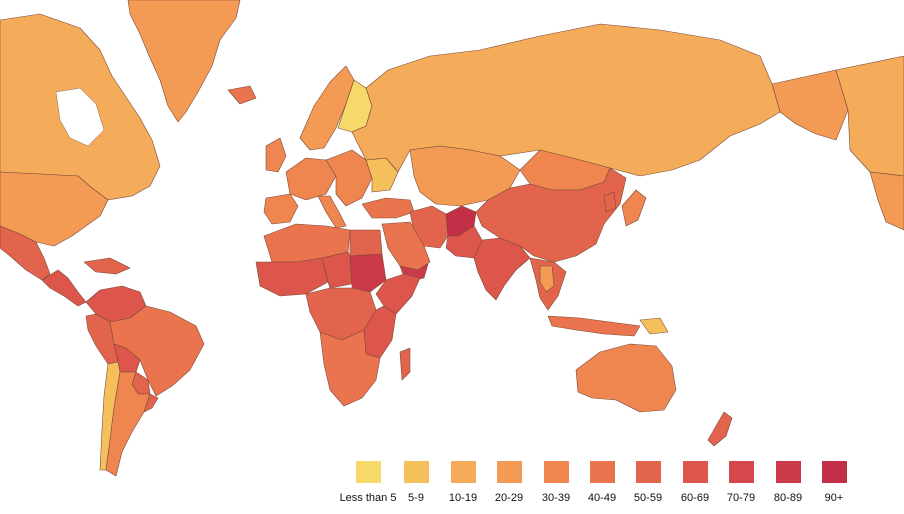  What do you see at coordinates (788, 498) in the screenshot?
I see `legend-label: 80-89` at bounding box center [788, 498].